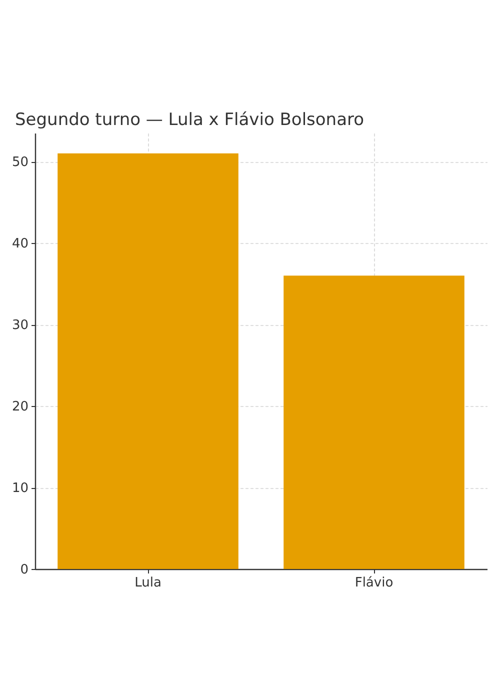  Describe the element at coordinates (20, 162) in the screenshot. I see `y-tick-label: 50` at that location.